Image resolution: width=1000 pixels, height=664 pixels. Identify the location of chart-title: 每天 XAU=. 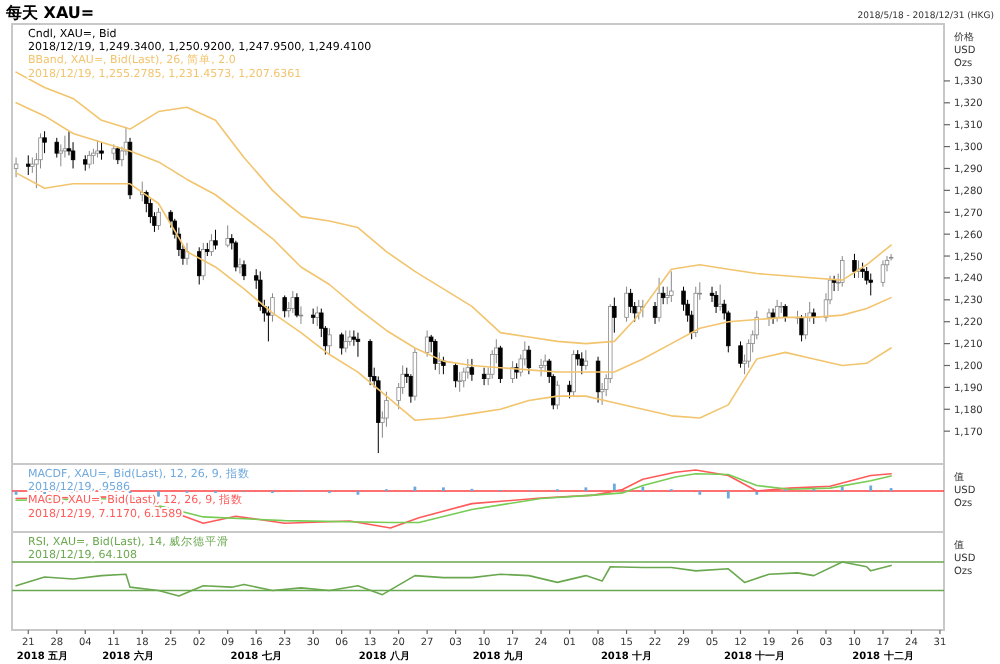
(49, 13).